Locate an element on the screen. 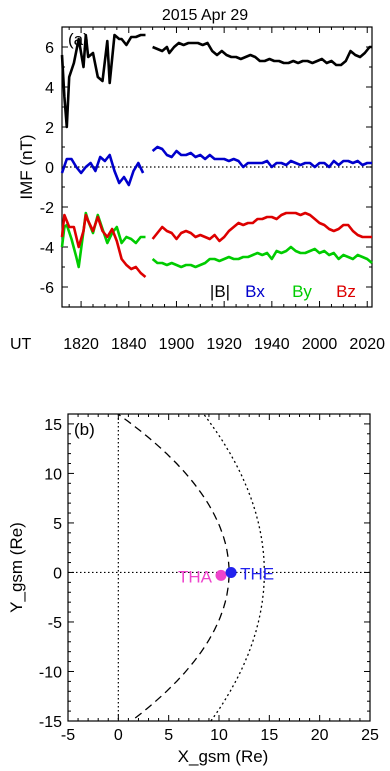 The width and height of the screenshot is (390, 771). x-tick-label: 2020 is located at coordinates (367, 344).